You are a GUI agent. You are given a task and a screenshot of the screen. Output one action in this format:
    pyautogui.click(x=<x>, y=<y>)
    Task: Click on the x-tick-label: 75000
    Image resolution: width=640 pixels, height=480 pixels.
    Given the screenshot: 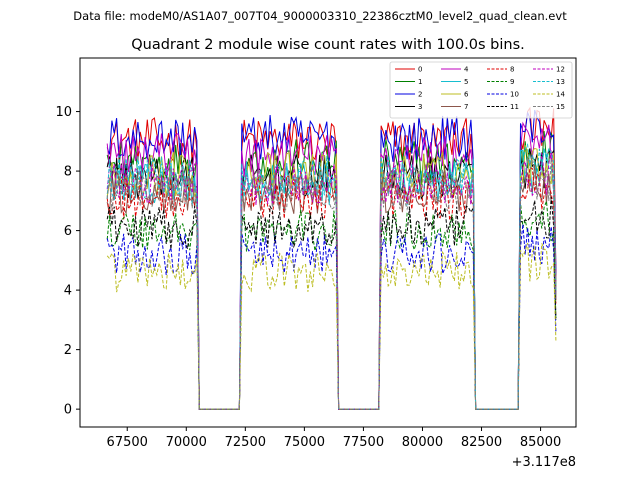 What is the action you would take?
    pyautogui.click(x=304, y=442)
    